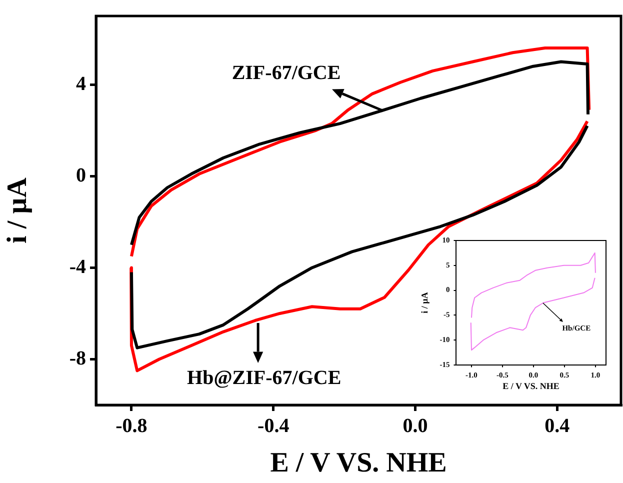 The height and width of the screenshot is (483, 623). Describe the element at coordinates (264, 377) in the screenshot. I see `annotation: Hb@ZIF-67/GCE` at that location.